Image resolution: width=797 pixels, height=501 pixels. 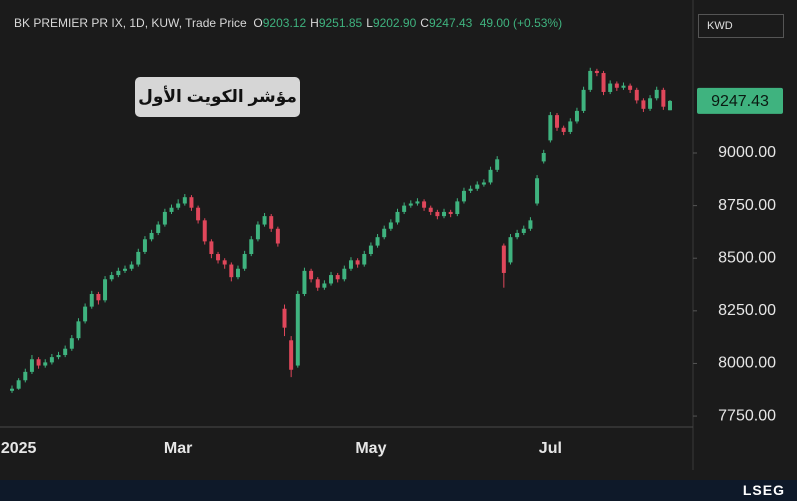 I want to click on last-price-tag, so click(x=740, y=100).